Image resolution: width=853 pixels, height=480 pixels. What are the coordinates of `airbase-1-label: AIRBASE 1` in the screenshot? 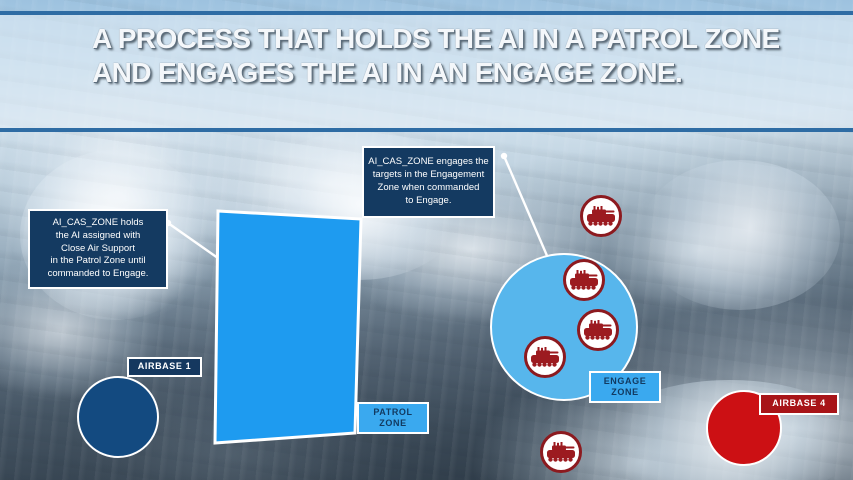 It's located at (164, 367).